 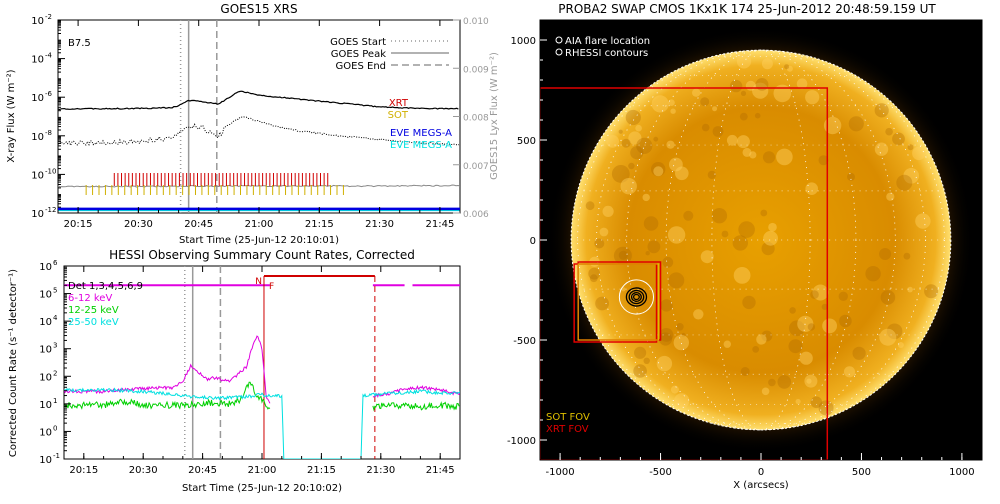 What do you see at coordinates (761, 240) in the screenshot?
I see `grid-longitude` at bounding box center [761, 240].